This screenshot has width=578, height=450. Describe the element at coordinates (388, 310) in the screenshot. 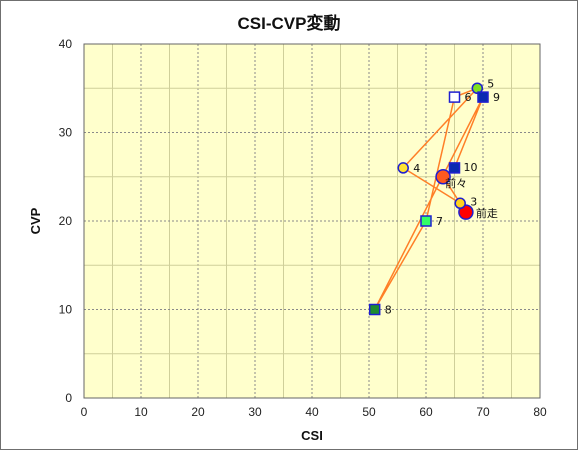

I see `point-label: 8` at that location.